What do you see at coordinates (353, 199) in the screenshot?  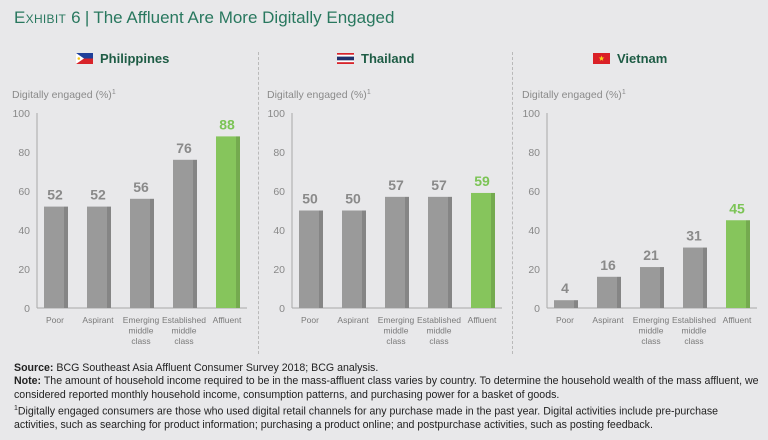 I see `bar-value-label: 50` at bounding box center [353, 199].